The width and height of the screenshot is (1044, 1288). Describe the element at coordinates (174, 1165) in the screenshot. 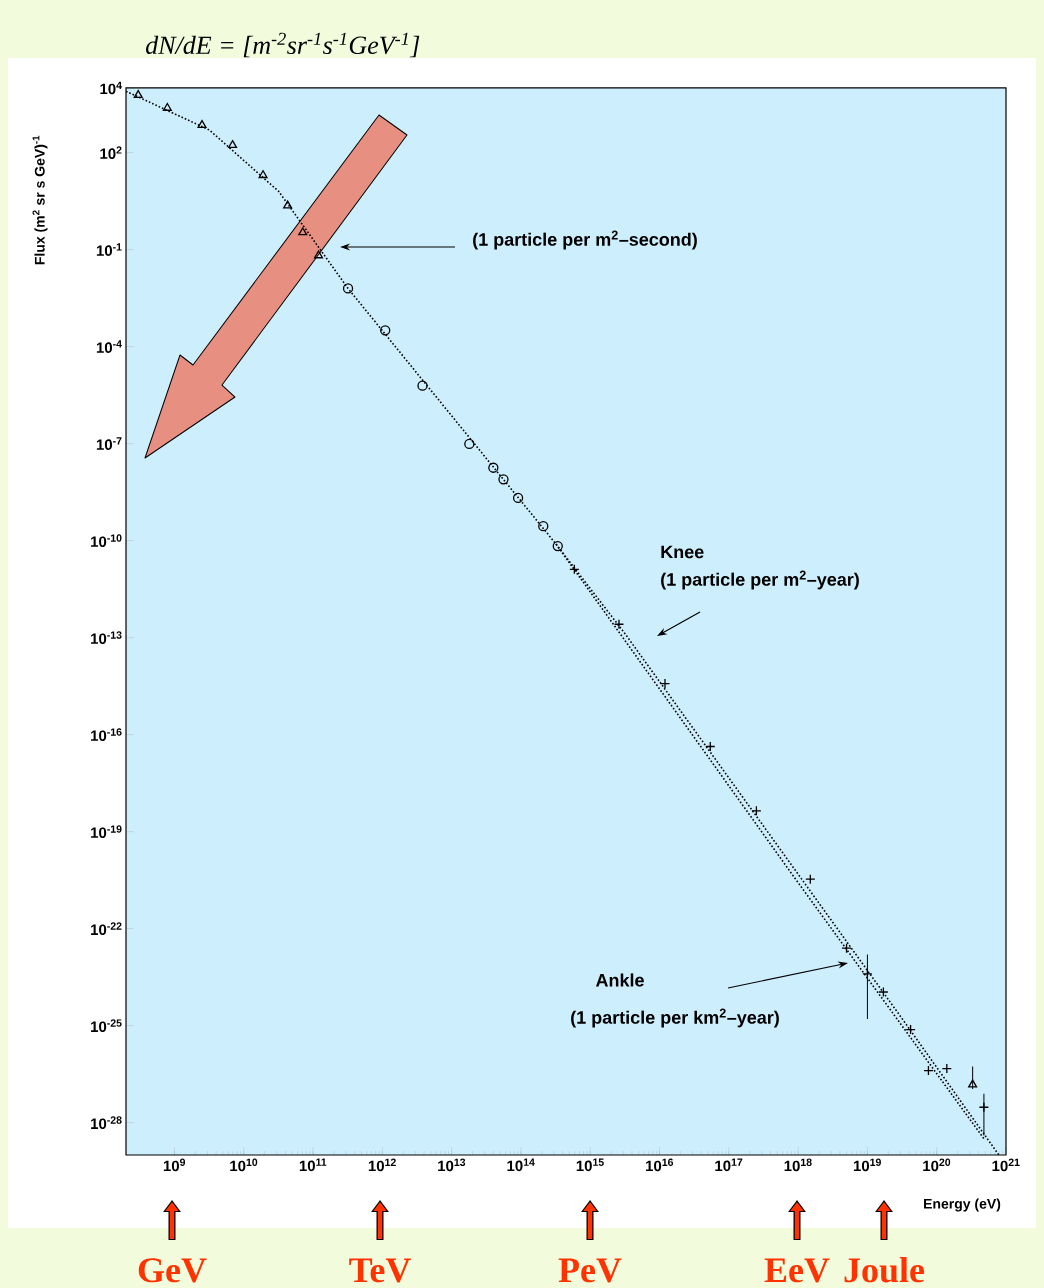

I see `x-tick-label: 10$^{9}$` at that location.